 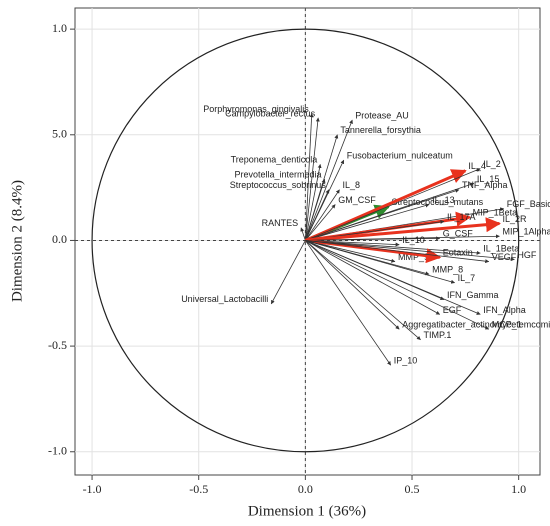 I want to click on vector-label: IL_1Beta, so click(x=501, y=248).